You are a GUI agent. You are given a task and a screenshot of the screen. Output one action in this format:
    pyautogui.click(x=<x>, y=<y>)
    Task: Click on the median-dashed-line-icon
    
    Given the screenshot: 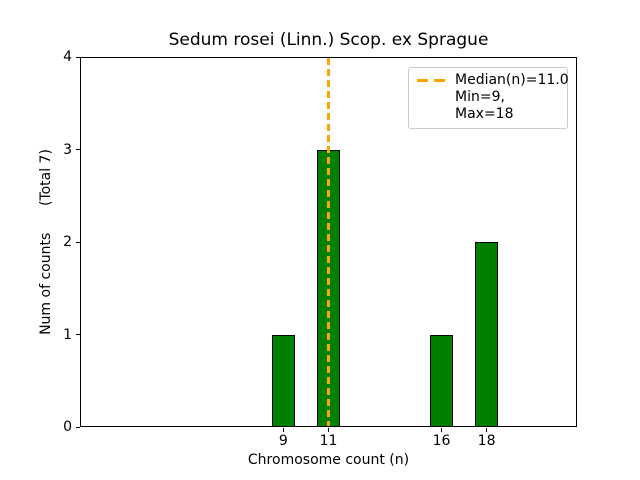 What is the action you would take?
    pyautogui.click(x=432, y=80)
    